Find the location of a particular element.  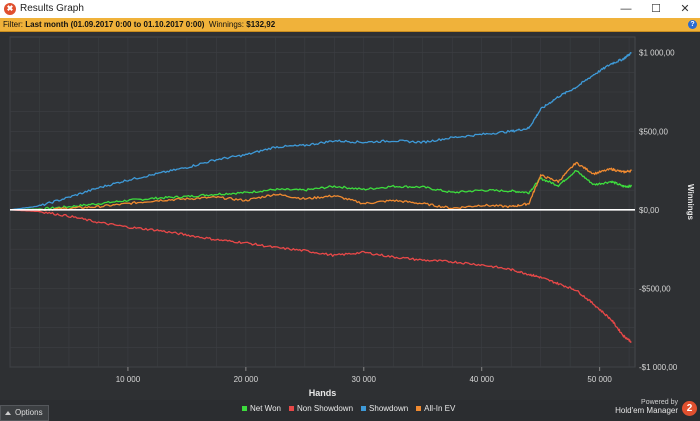

x-tick-label: 20 000 is located at coordinates (246, 379).